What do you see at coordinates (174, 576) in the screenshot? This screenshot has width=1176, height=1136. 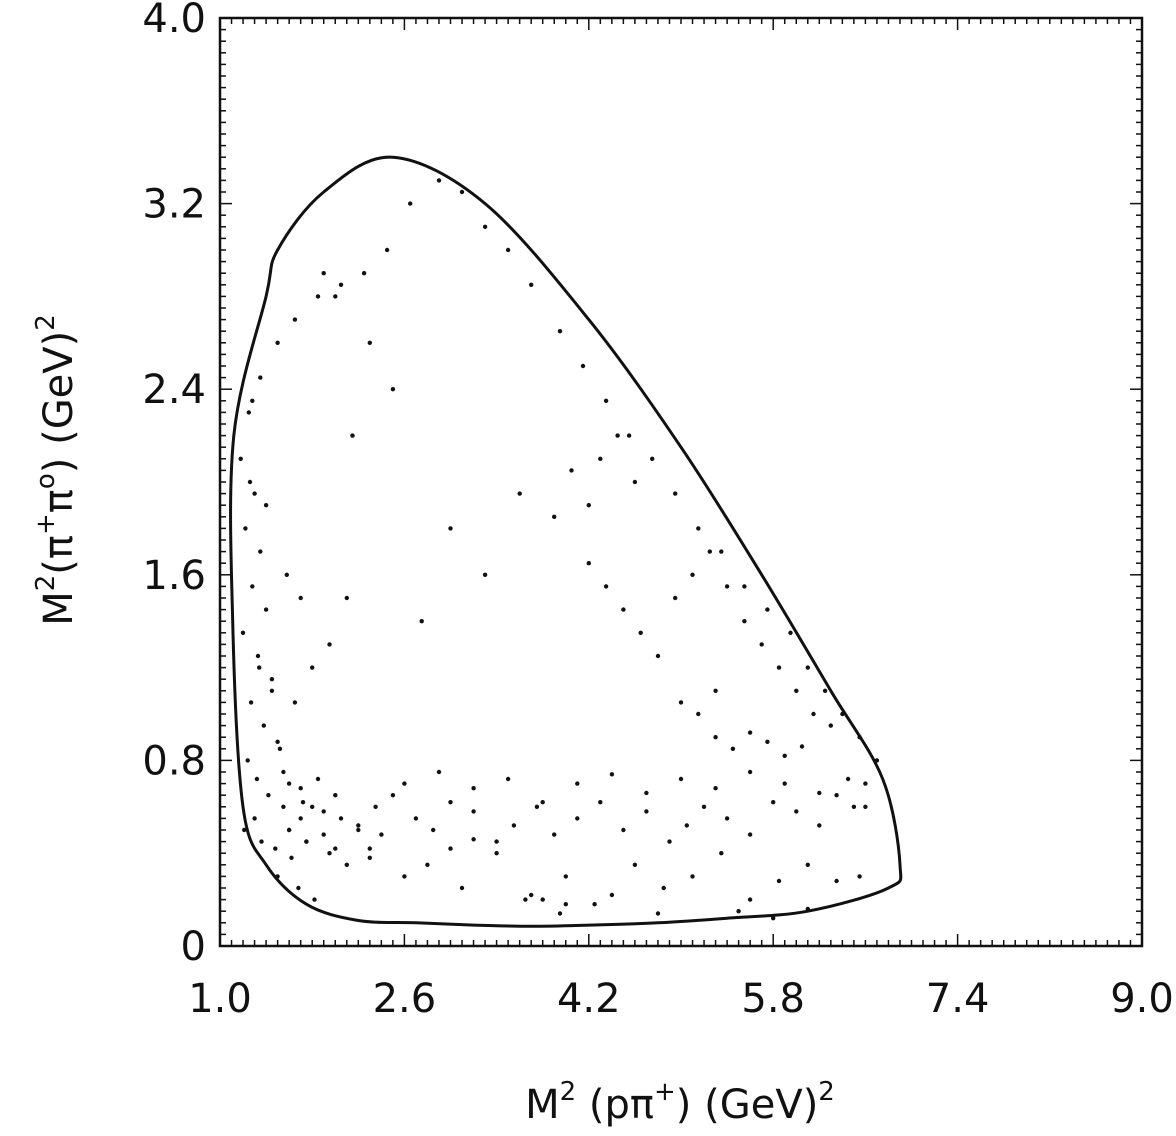 I see `y-tick-label: 1.6` at bounding box center [174, 576].